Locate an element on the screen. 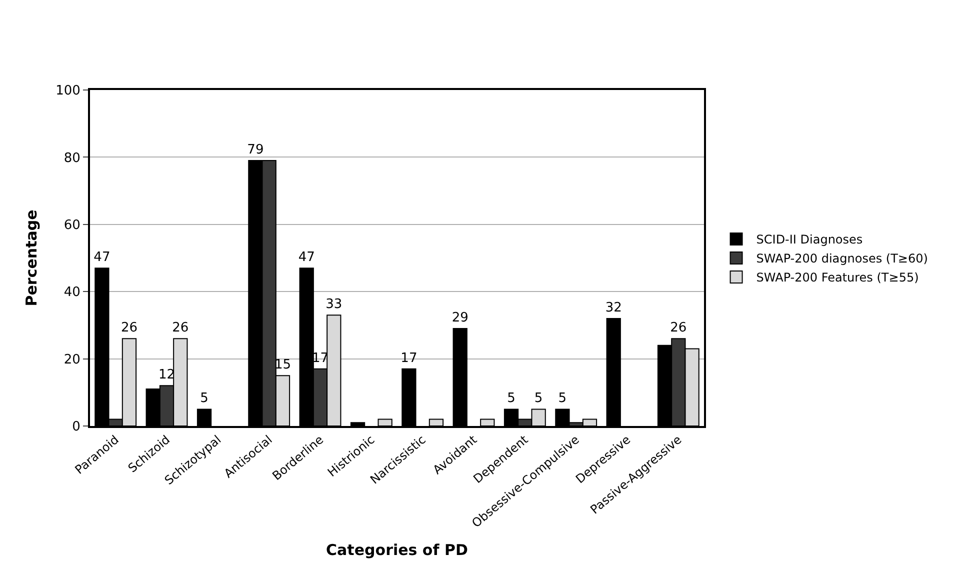 This screenshot has height=568, width=954. data-label: 32 is located at coordinates (613, 308).